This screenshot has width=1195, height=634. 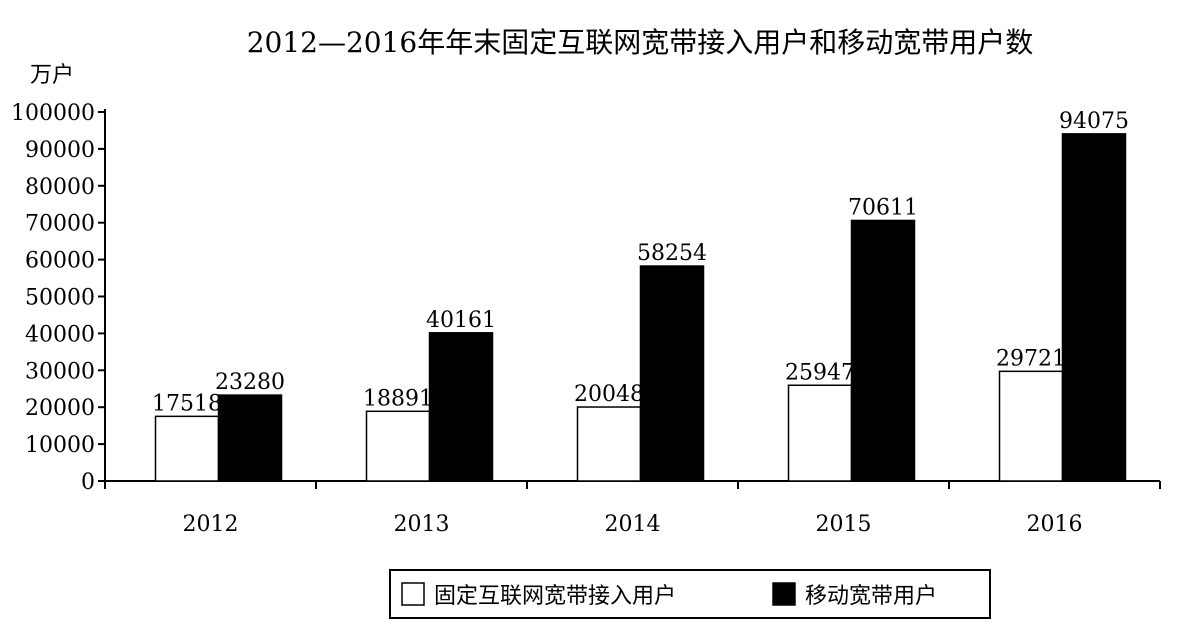 What do you see at coordinates (633, 524) in the screenshot?
I see `x-tick-label: 2014` at bounding box center [633, 524].